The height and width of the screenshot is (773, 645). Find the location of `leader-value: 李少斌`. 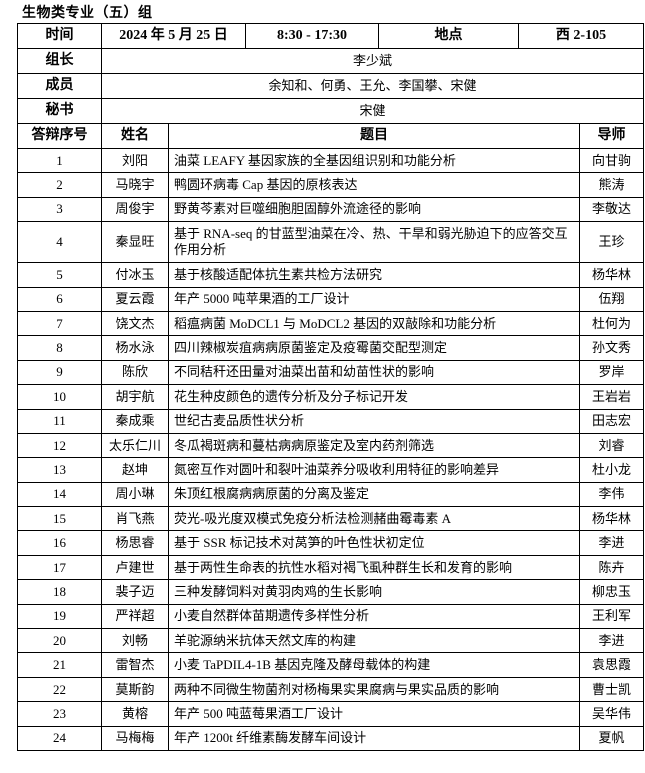

leader-value: 李少斌 is located at coordinates (372, 61).